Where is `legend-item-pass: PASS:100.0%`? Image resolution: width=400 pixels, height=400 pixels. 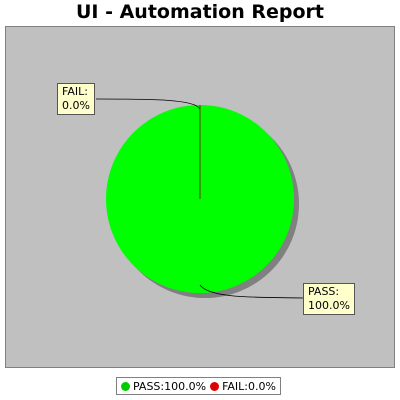 legend-item-pass: PASS:100.0% is located at coordinates (163, 386).